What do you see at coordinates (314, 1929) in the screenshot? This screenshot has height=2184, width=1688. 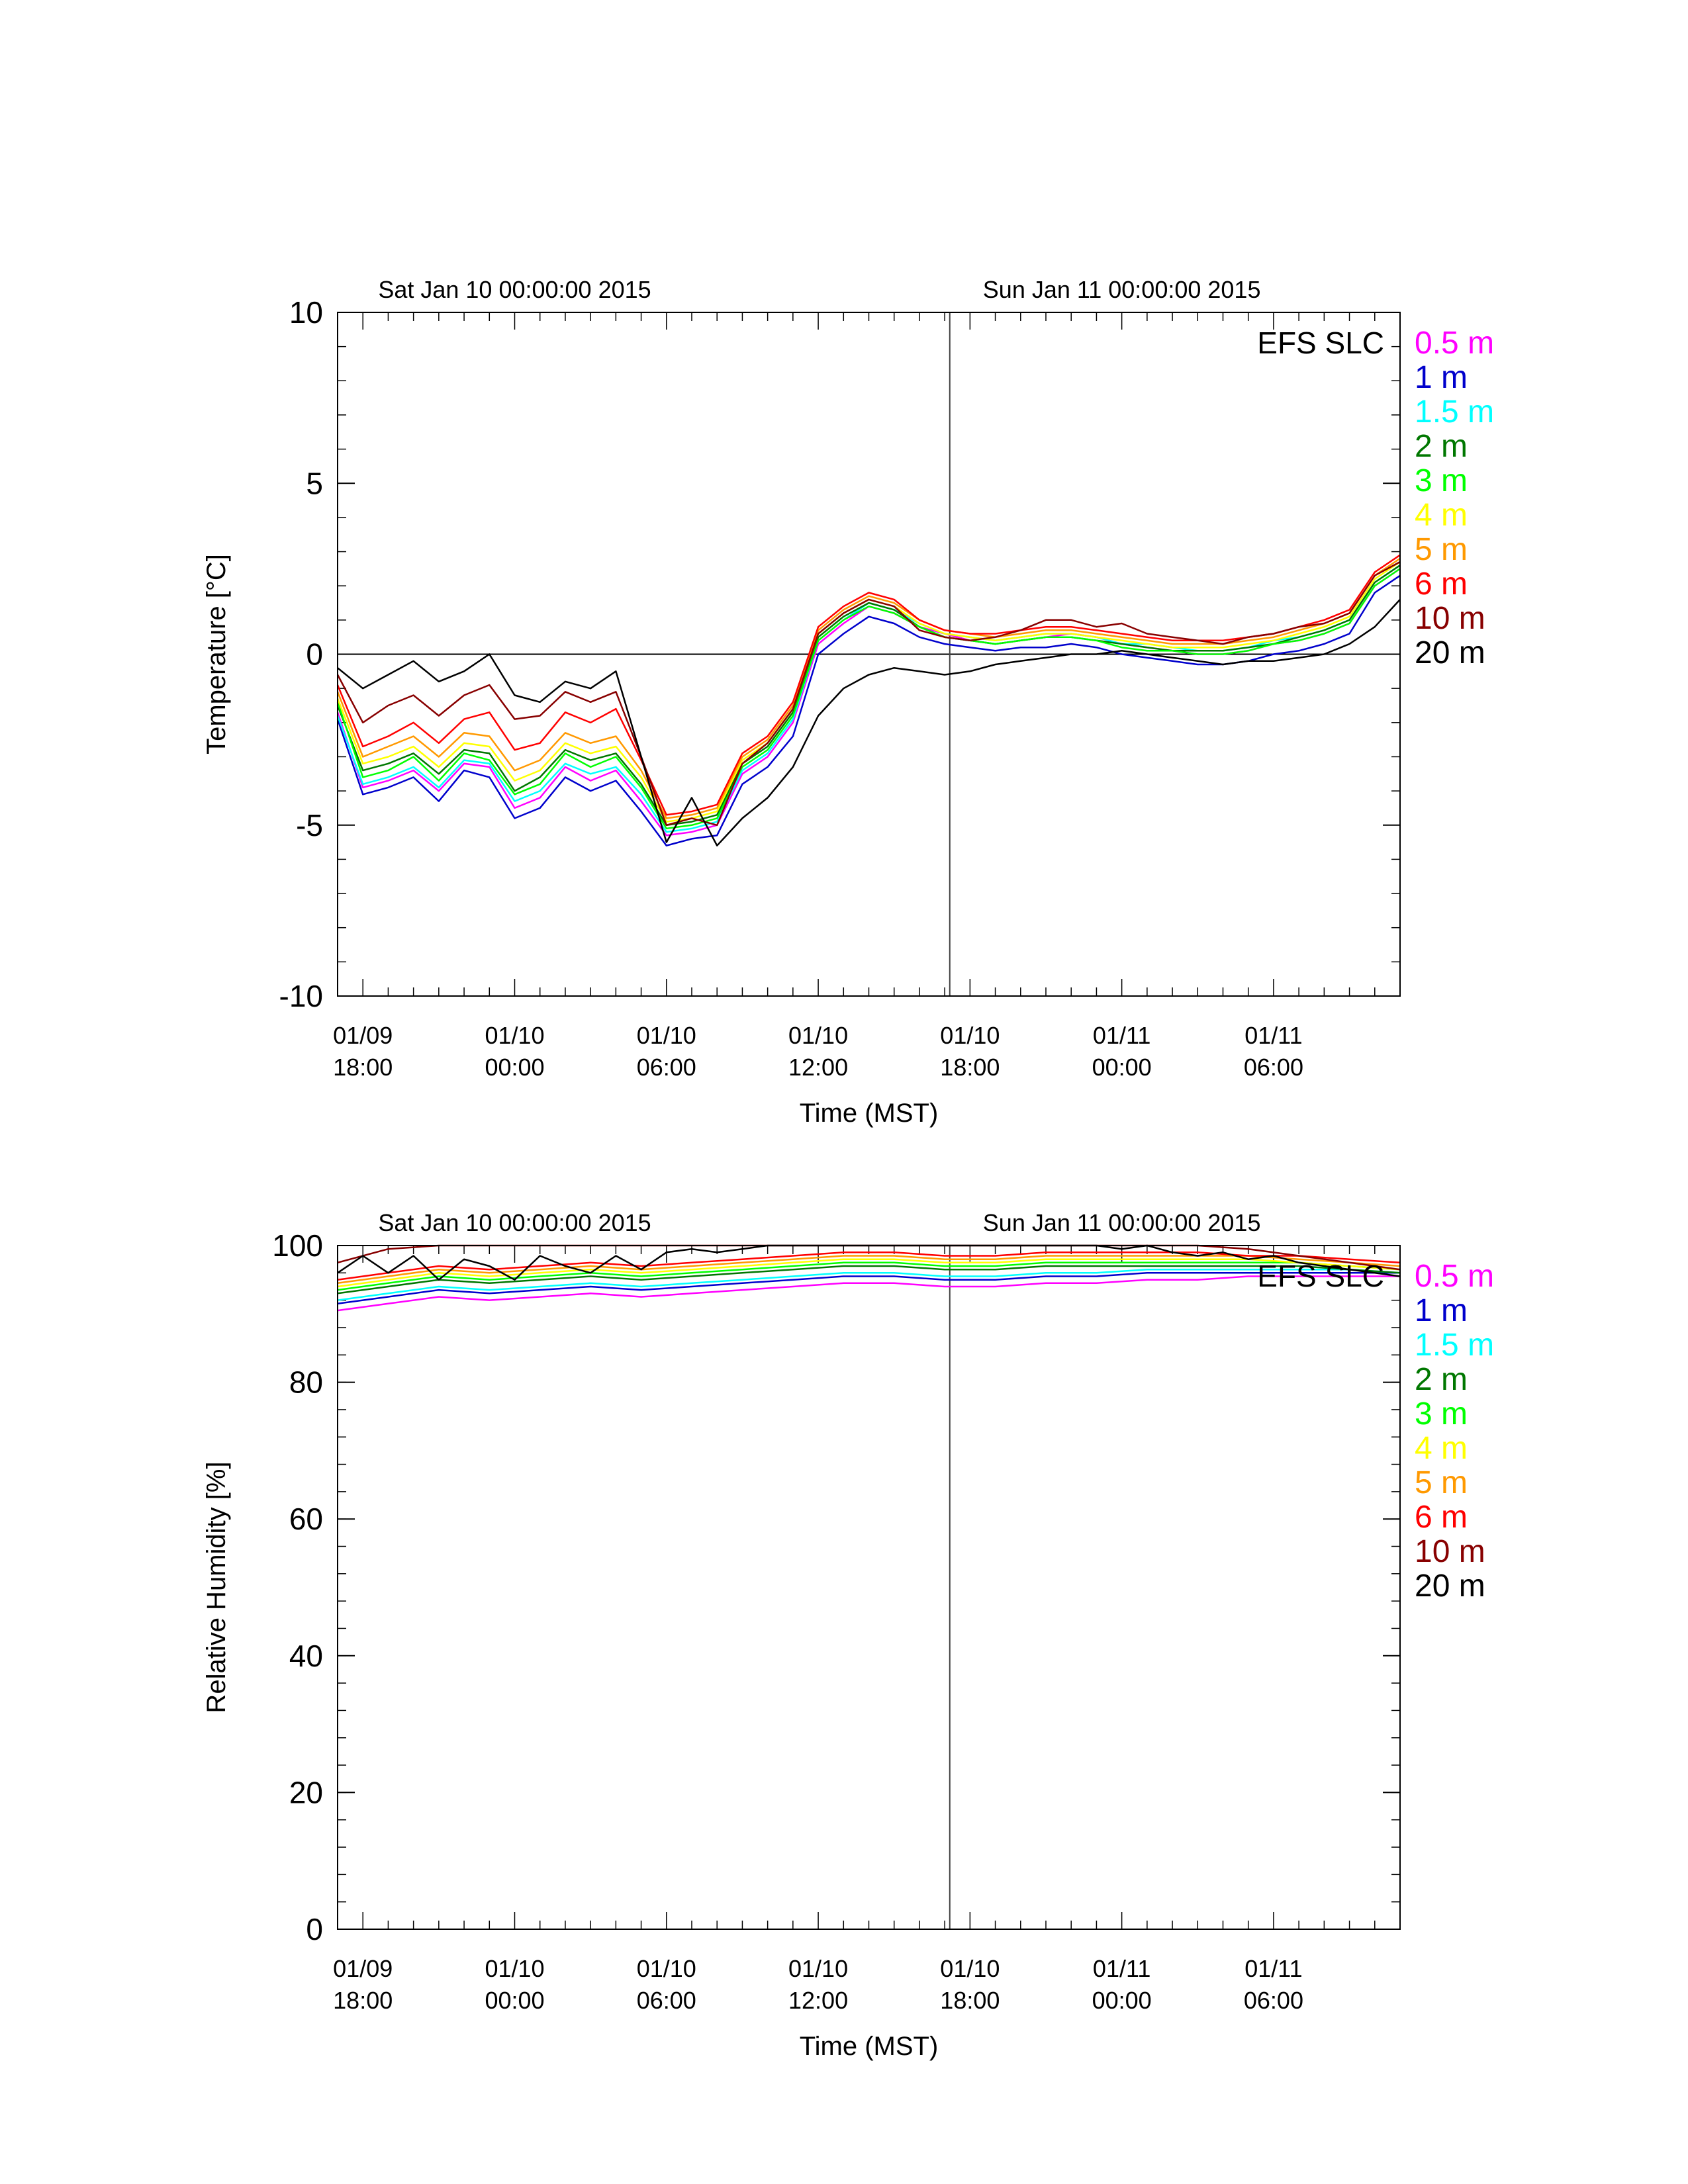 I see `humidity-y-tick-label: 0` at bounding box center [314, 1929].